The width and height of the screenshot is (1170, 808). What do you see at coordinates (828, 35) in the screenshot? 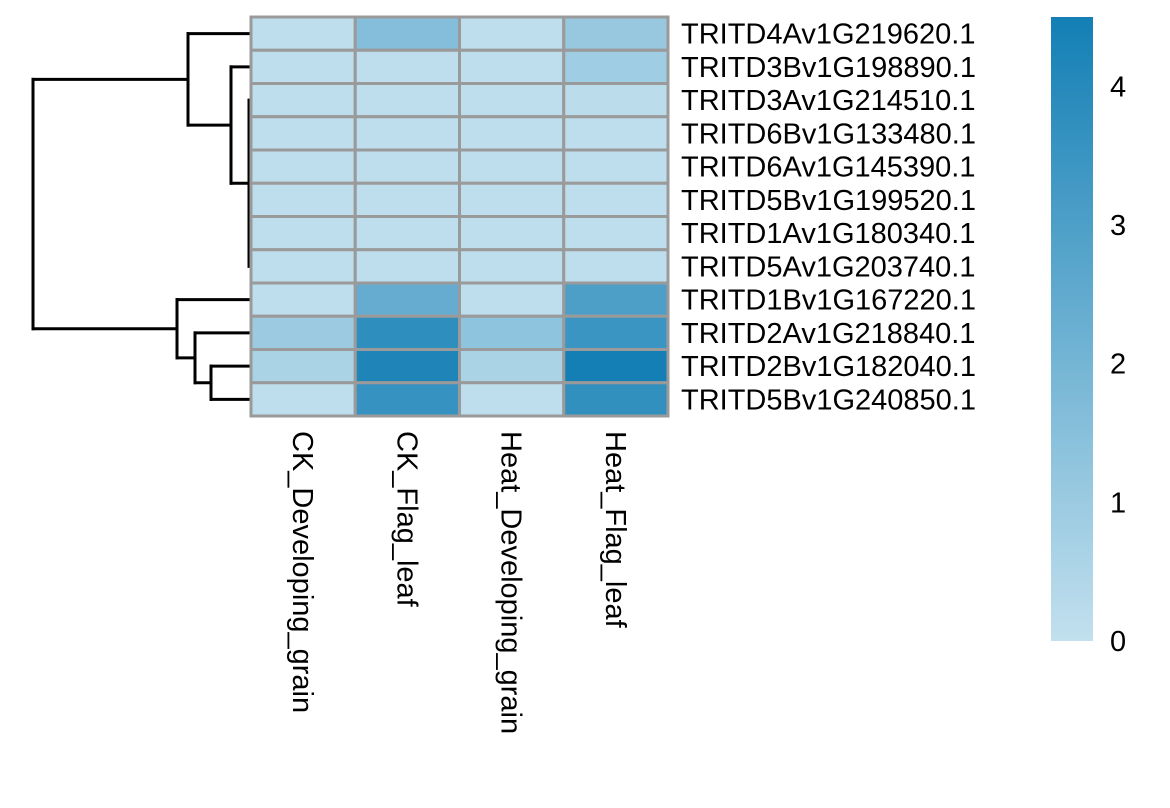
I see `row-label: TRITD4Av1G219620.1` at bounding box center [828, 35].